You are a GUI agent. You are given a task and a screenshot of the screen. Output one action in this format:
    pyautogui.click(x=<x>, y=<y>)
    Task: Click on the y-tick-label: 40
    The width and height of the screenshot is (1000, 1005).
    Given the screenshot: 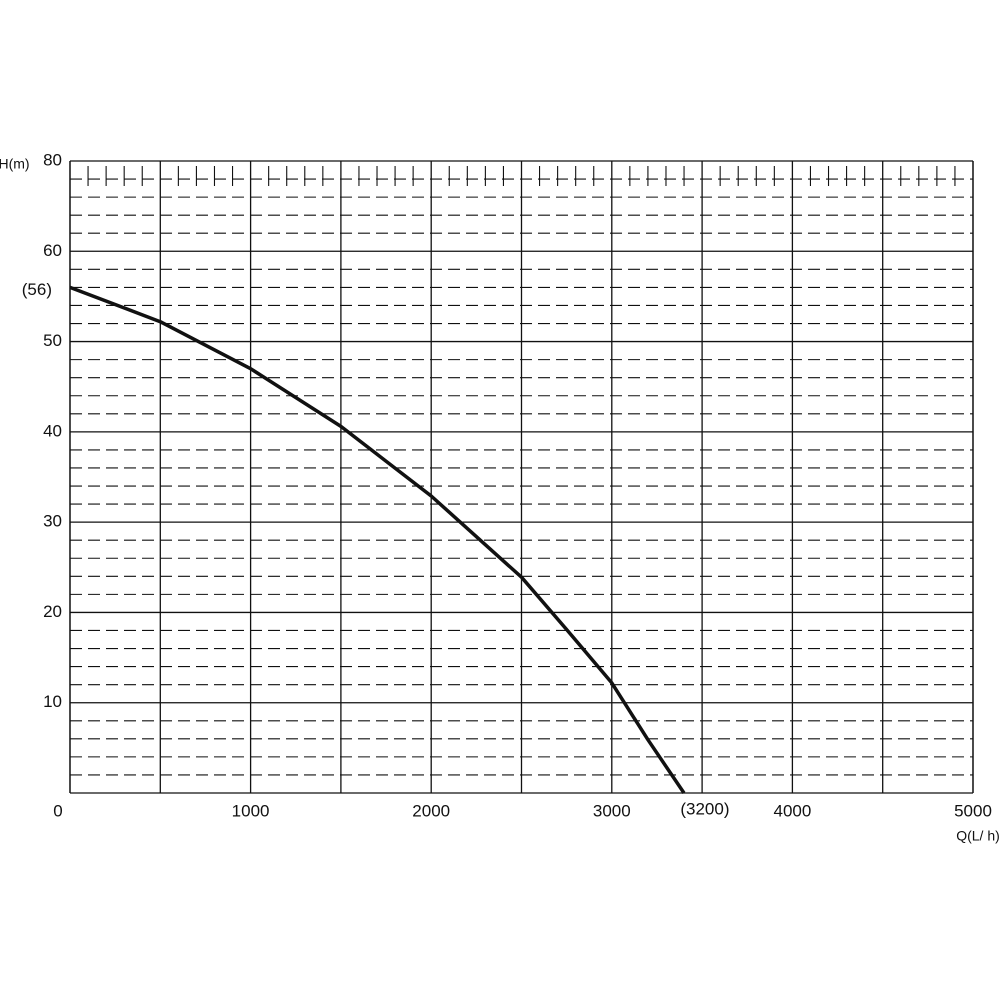 What is the action you would take?
    pyautogui.click(x=52, y=430)
    